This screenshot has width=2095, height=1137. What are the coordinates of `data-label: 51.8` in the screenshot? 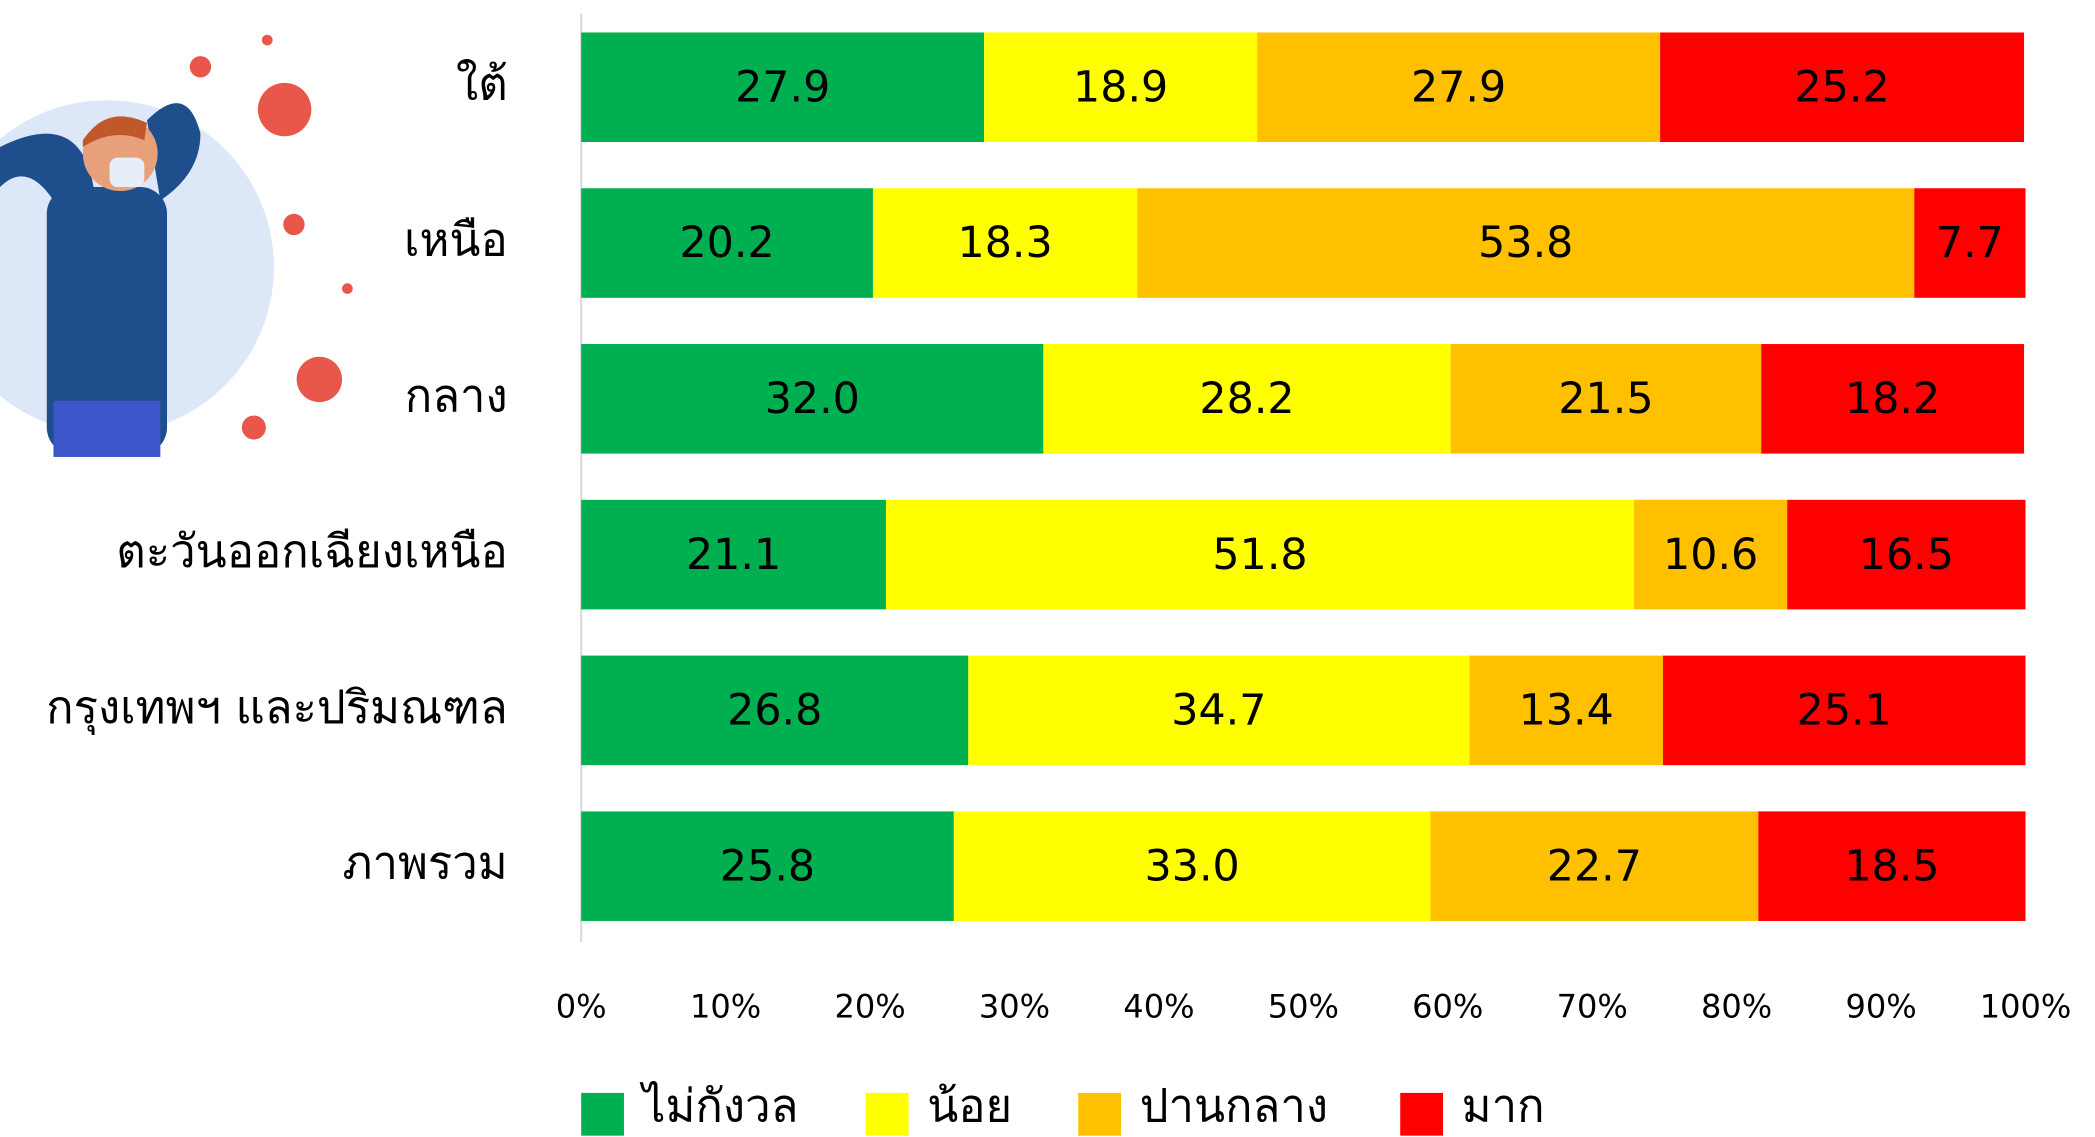 It's located at (1259, 555).